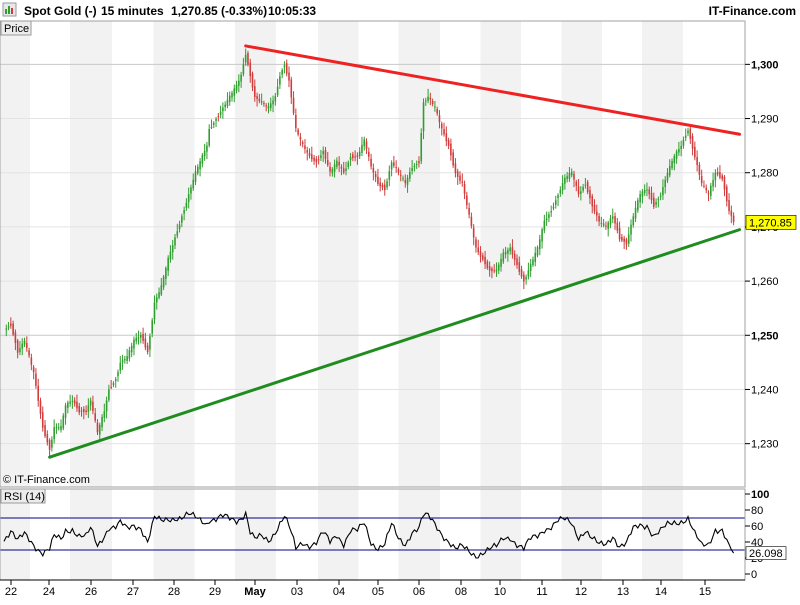 The image size is (800, 605). I want to click on rsi-panel-tab: RSI (14), so click(23, 496).